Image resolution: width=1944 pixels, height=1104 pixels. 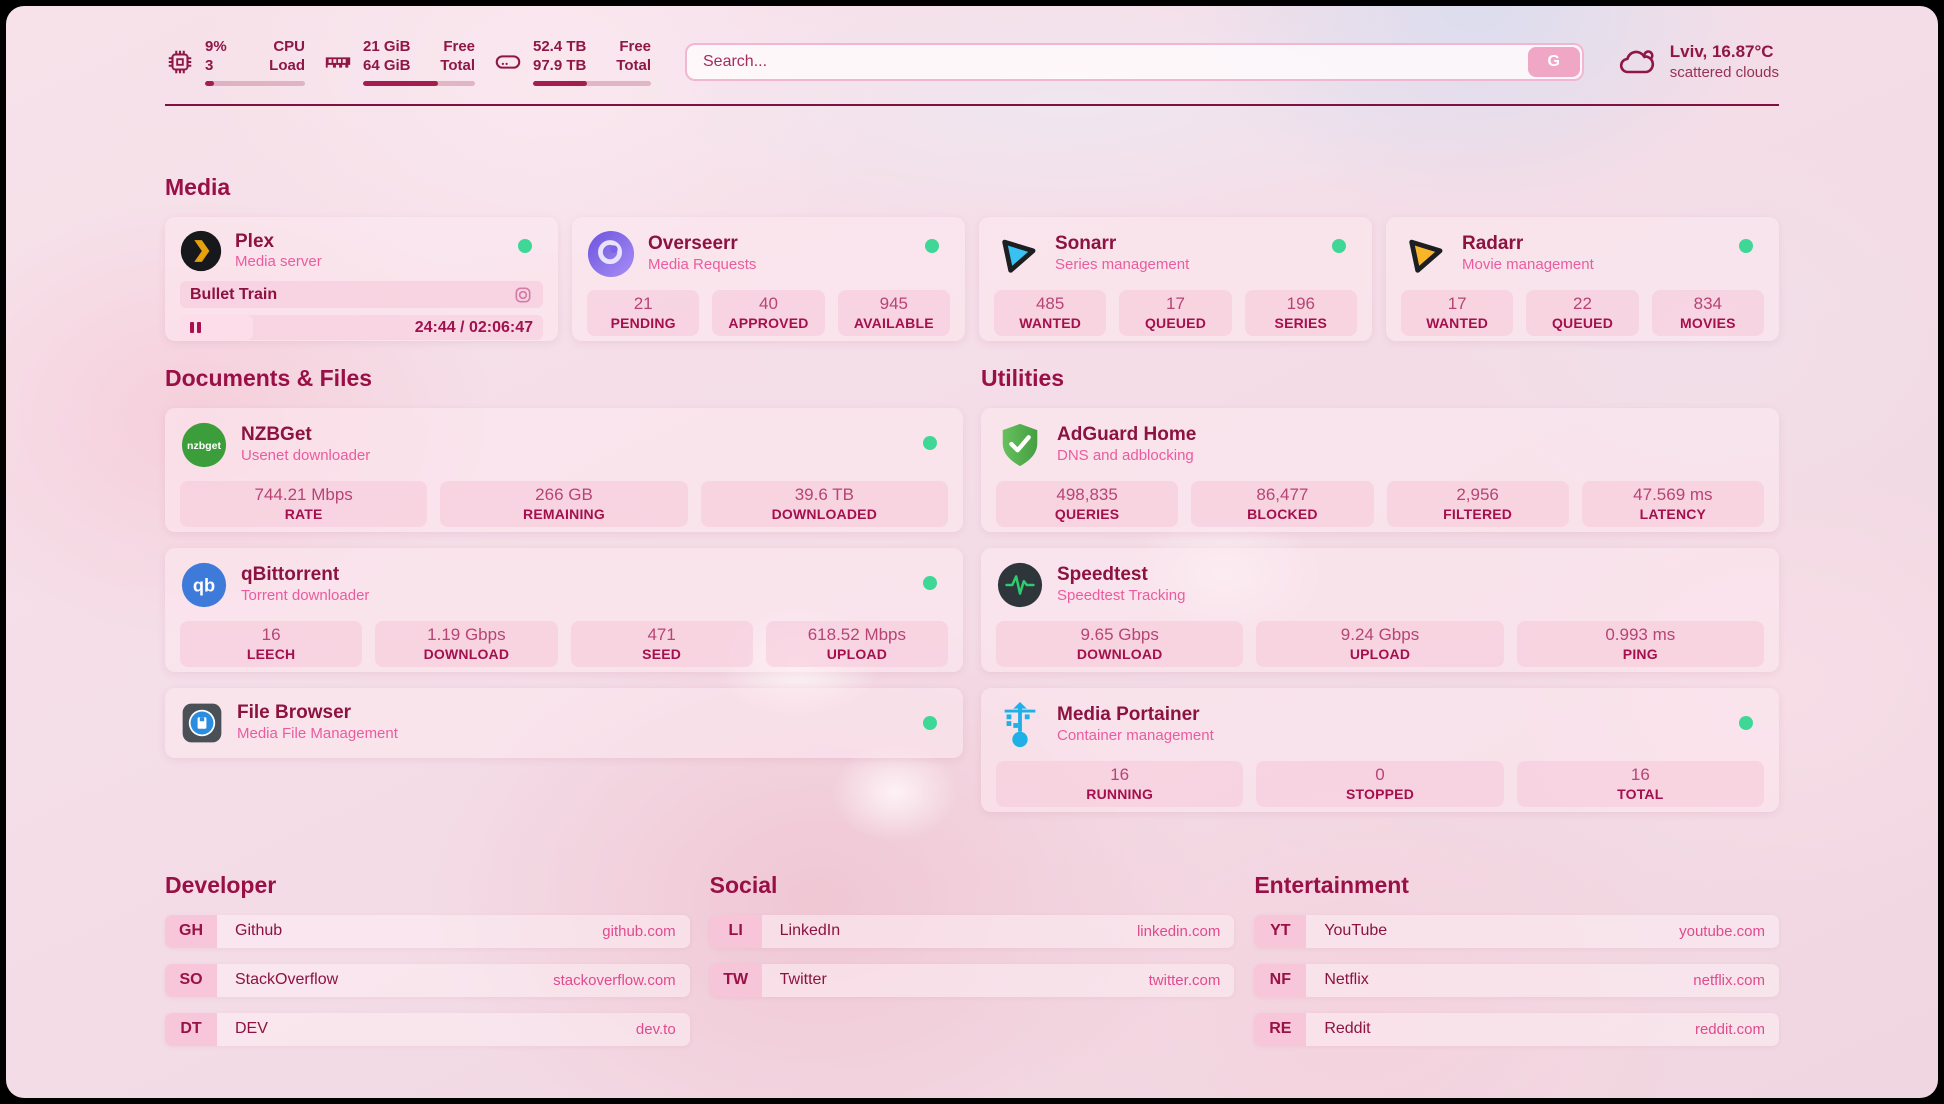 What do you see at coordinates (1457, 303) in the screenshot?
I see `stat-value: 17` at bounding box center [1457, 303].